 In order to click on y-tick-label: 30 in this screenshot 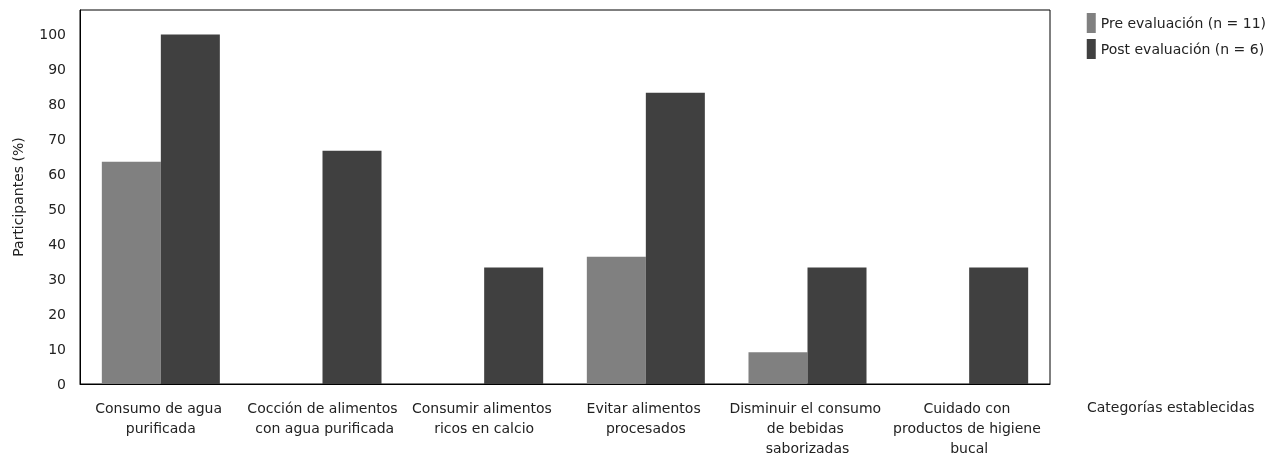, I will do `click(57, 279)`.